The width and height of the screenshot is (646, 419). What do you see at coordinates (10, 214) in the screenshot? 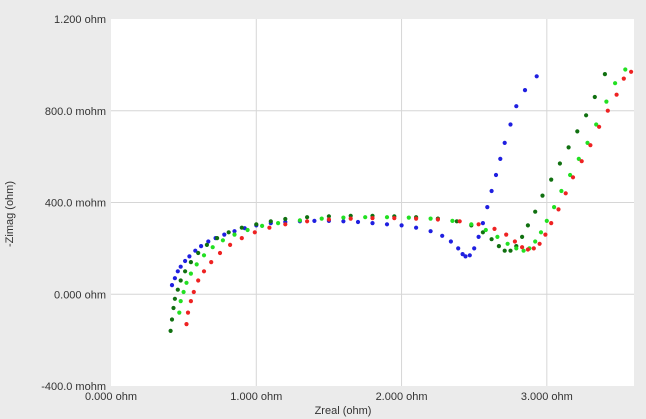
I see `y-axis-title: -Zimag (ohm)` at bounding box center [10, 214].